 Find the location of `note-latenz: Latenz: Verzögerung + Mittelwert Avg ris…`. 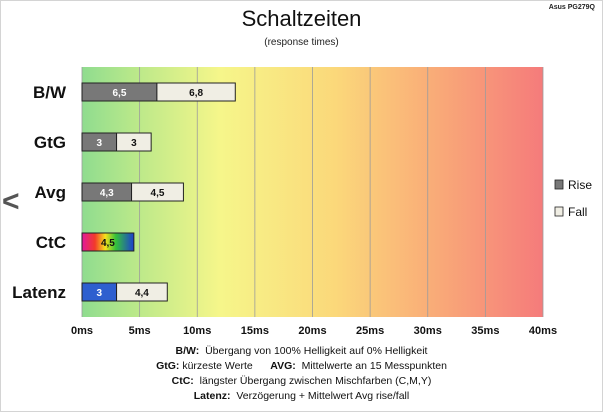

note-latenz: Latenz: Verzögerung + Mittelwert Avg ris… is located at coordinates (301, 396).